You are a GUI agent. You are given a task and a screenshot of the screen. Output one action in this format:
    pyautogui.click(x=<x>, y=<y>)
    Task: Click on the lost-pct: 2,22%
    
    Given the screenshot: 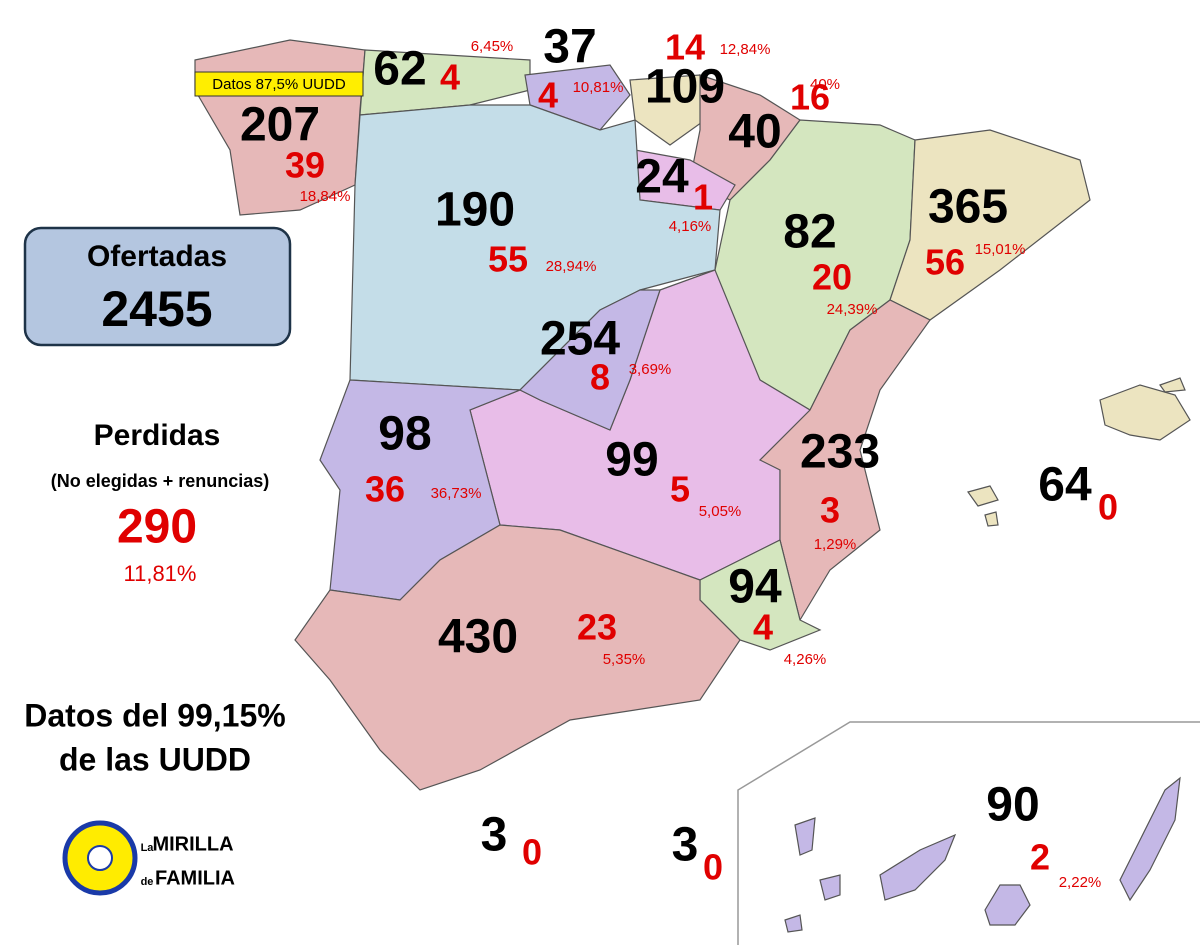 What is the action you would take?
    pyautogui.click(x=1080, y=882)
    